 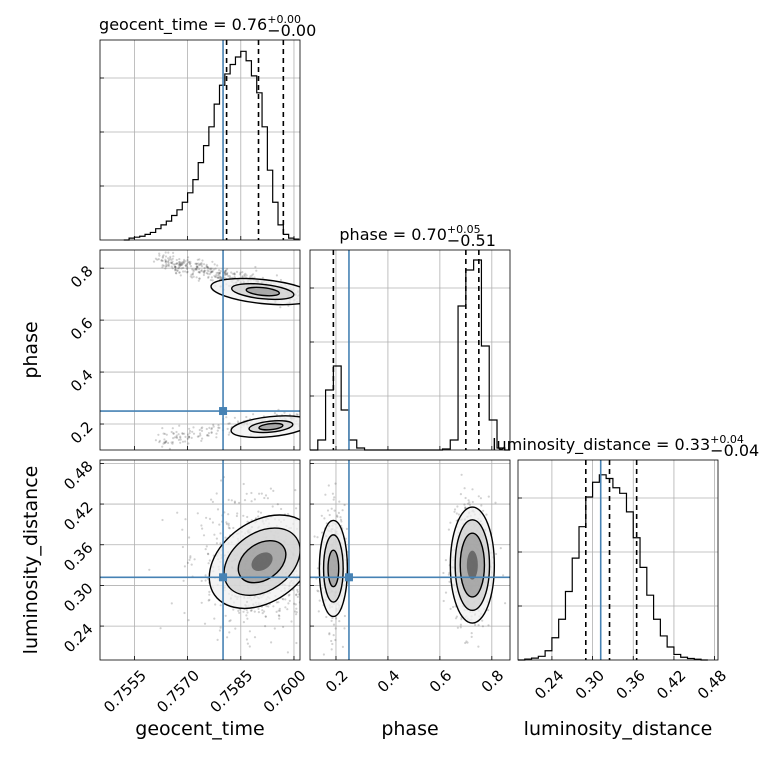 I want to click on gridlines, so click(x=410, y=350).